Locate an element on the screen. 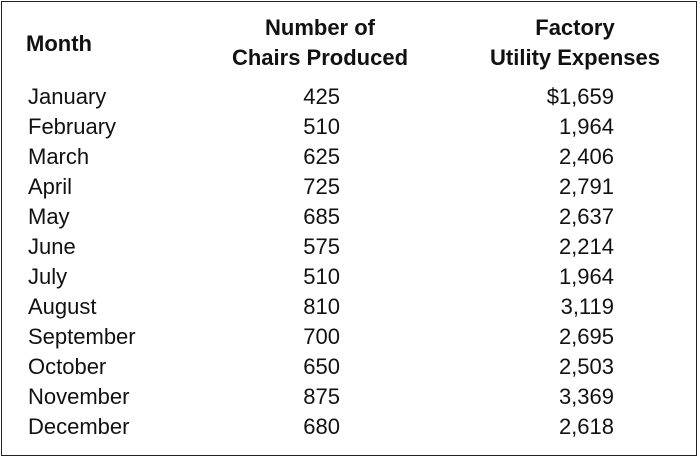 The image size is (700, 459). table-row: August 810 3,119 is located at coordinates (350, 307).